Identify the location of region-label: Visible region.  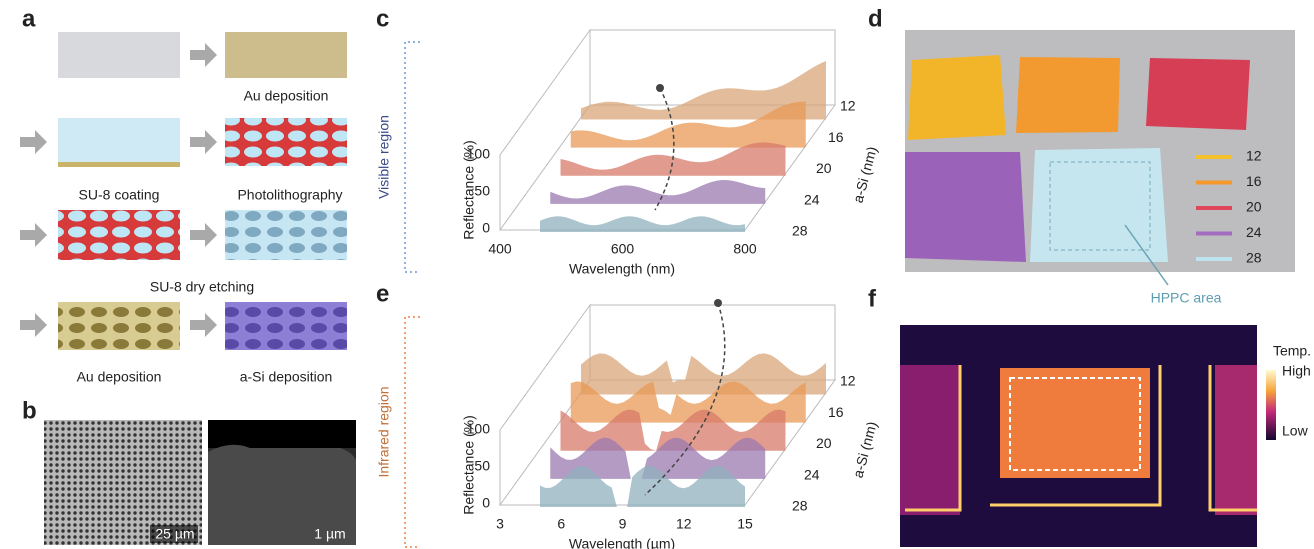
(384, 157).